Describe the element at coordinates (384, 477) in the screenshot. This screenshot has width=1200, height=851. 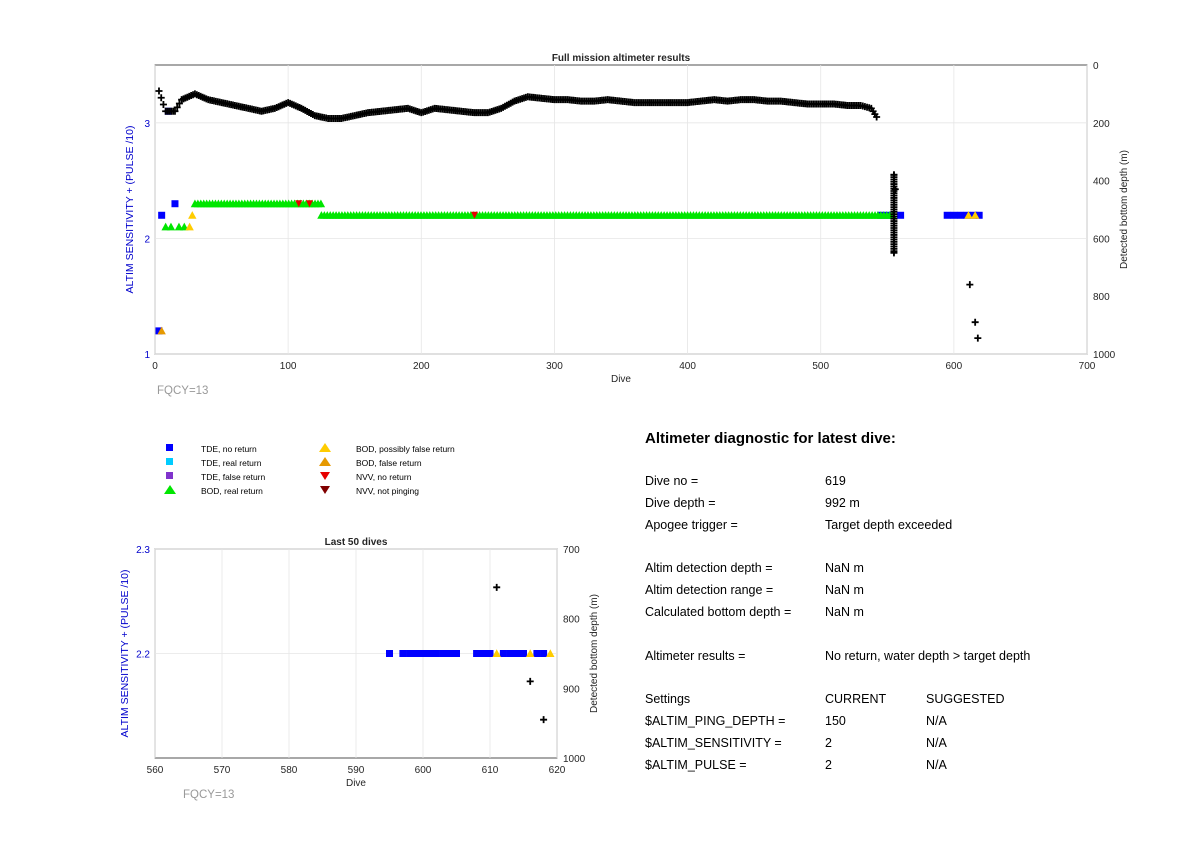
I see `legend-label: NVV, no return` at that location.